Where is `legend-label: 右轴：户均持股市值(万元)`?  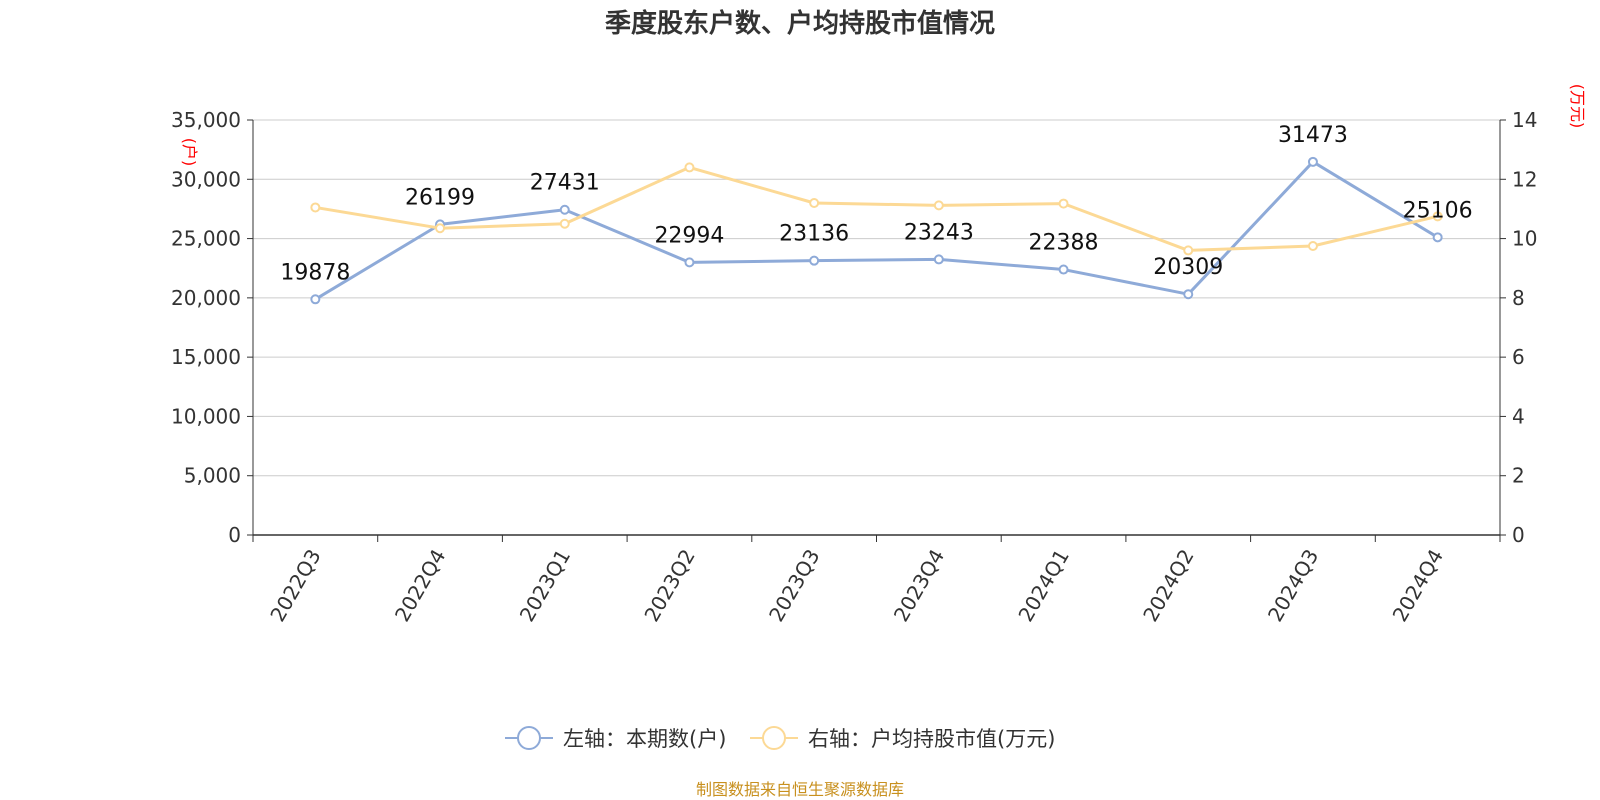
legend-label: 右轴：户均持股市值(万元) is located at coordinates (931, 739).